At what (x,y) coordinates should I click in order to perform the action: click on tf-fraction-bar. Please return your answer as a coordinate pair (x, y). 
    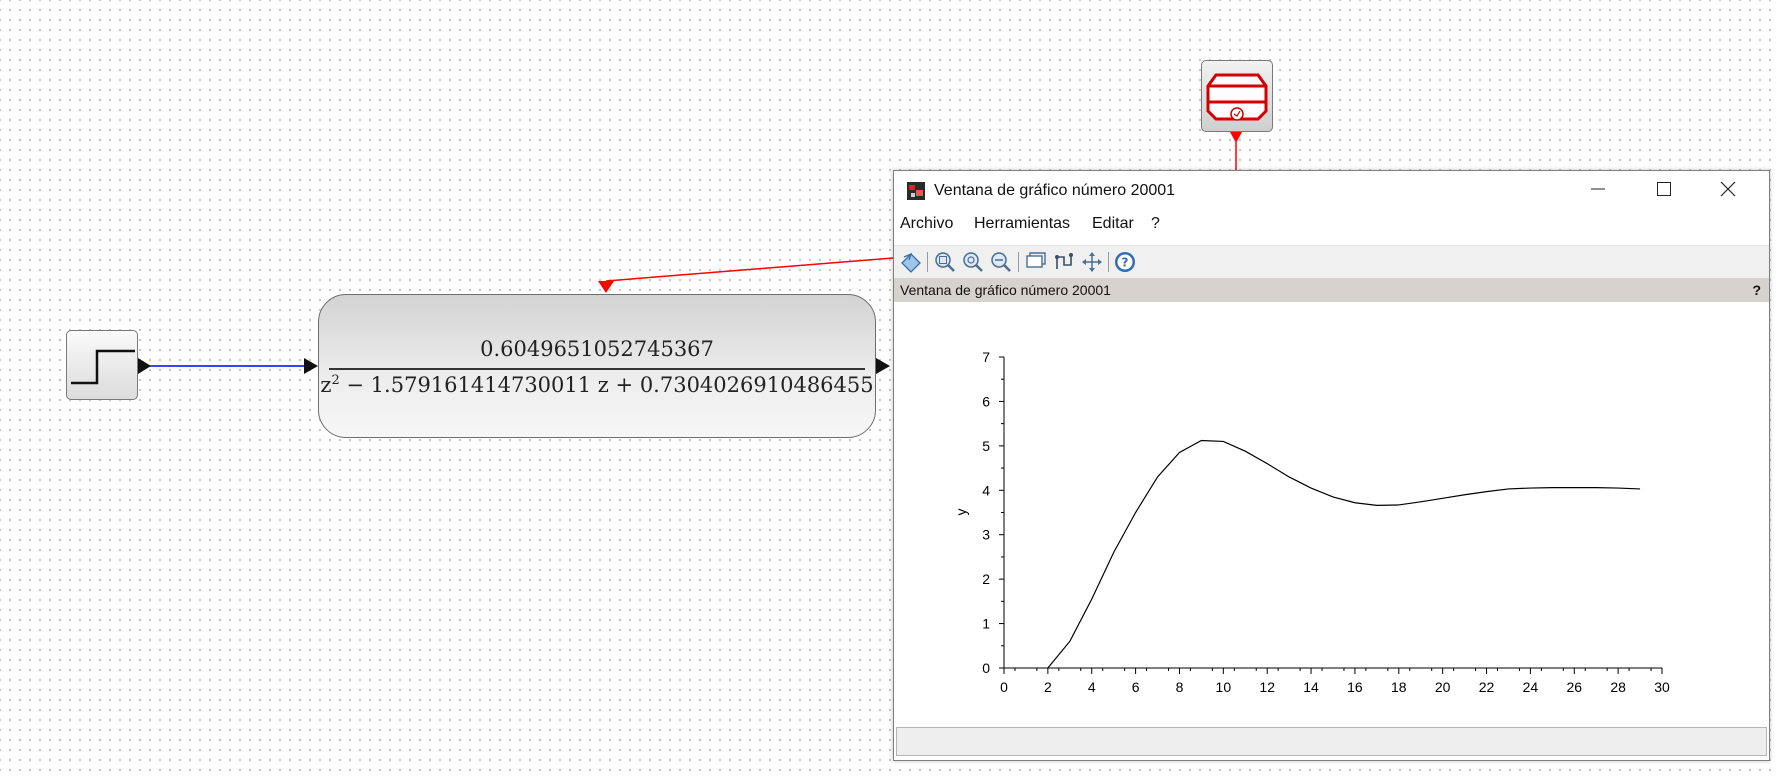
    Looking at the image, I should click on (597, 369).